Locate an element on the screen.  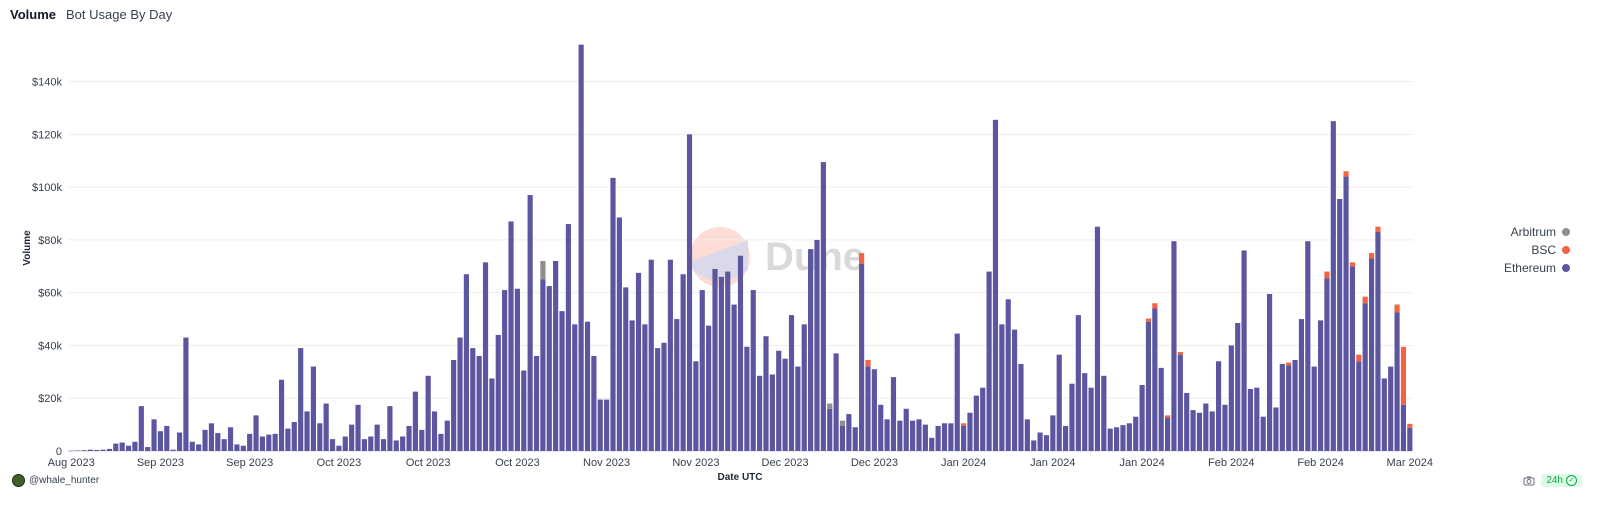
creator-link: @whale_hunter is located at coordinates (55, 480).